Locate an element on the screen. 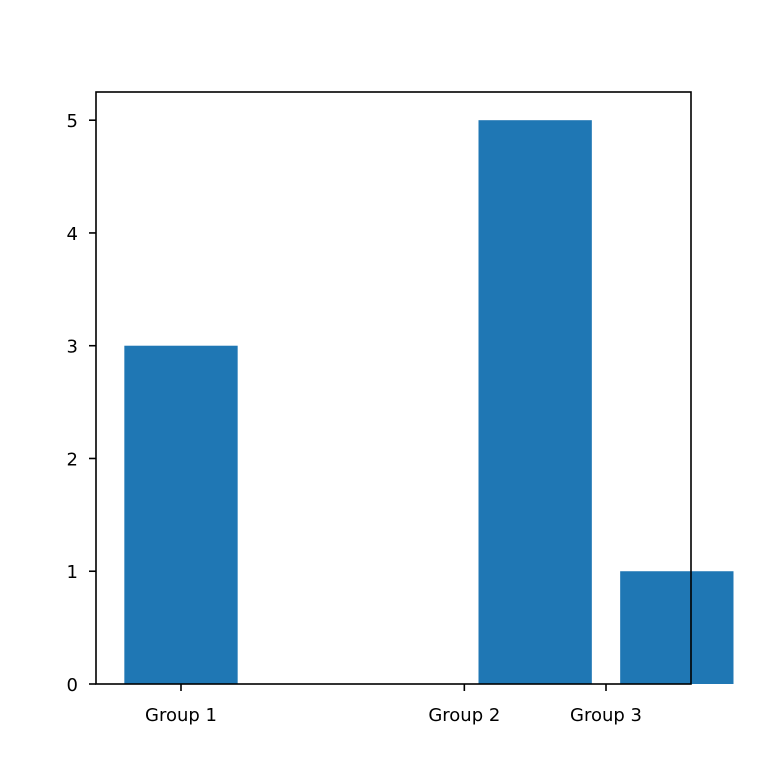 The image size is (768, 768). x-axis: Group 1 Group 2 Group 3 is located at coordinates (393, 705).